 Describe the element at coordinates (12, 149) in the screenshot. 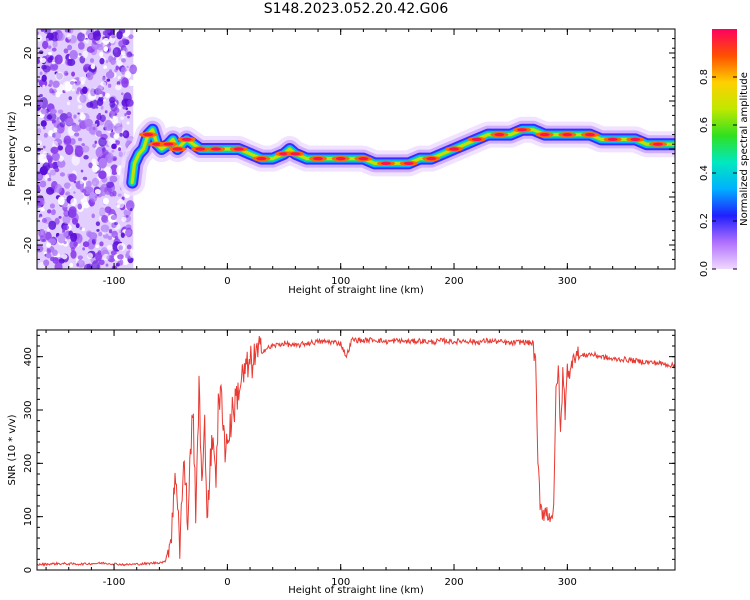

I see `spectrogram-ylabel: Frequency (Hz)` at that location.